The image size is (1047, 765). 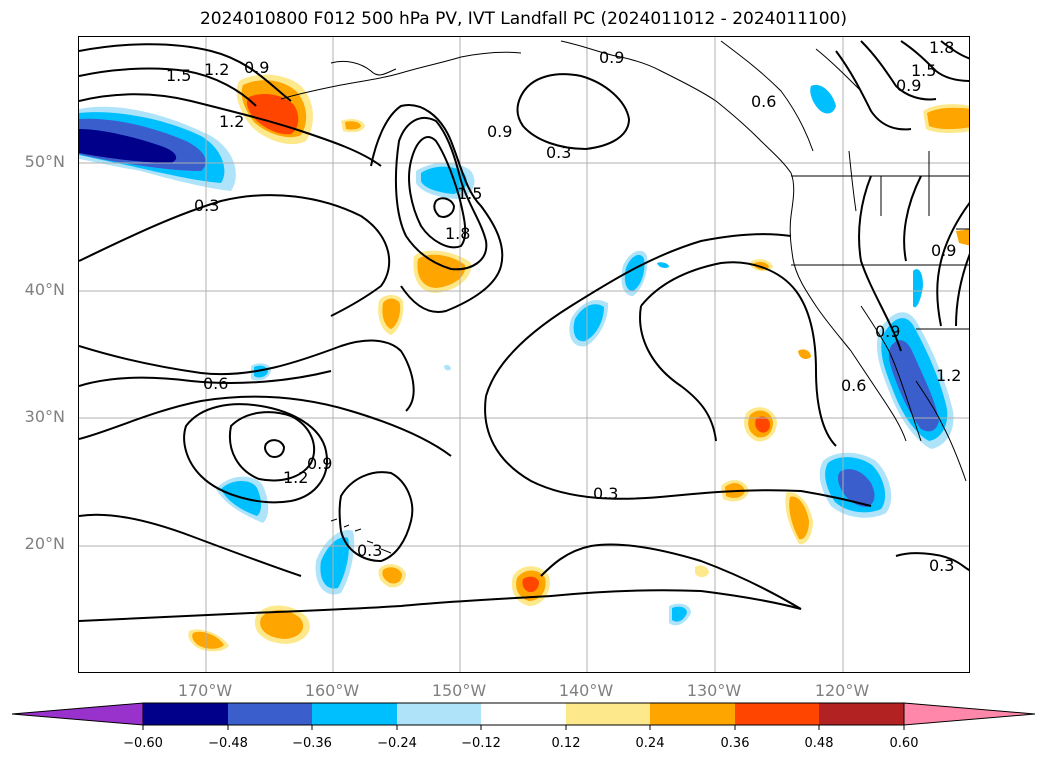 What do you see at coordinates (714, 690) in the screenshot?
I see `lon-label-130w: 130°W` at bounding box center [714, 690].